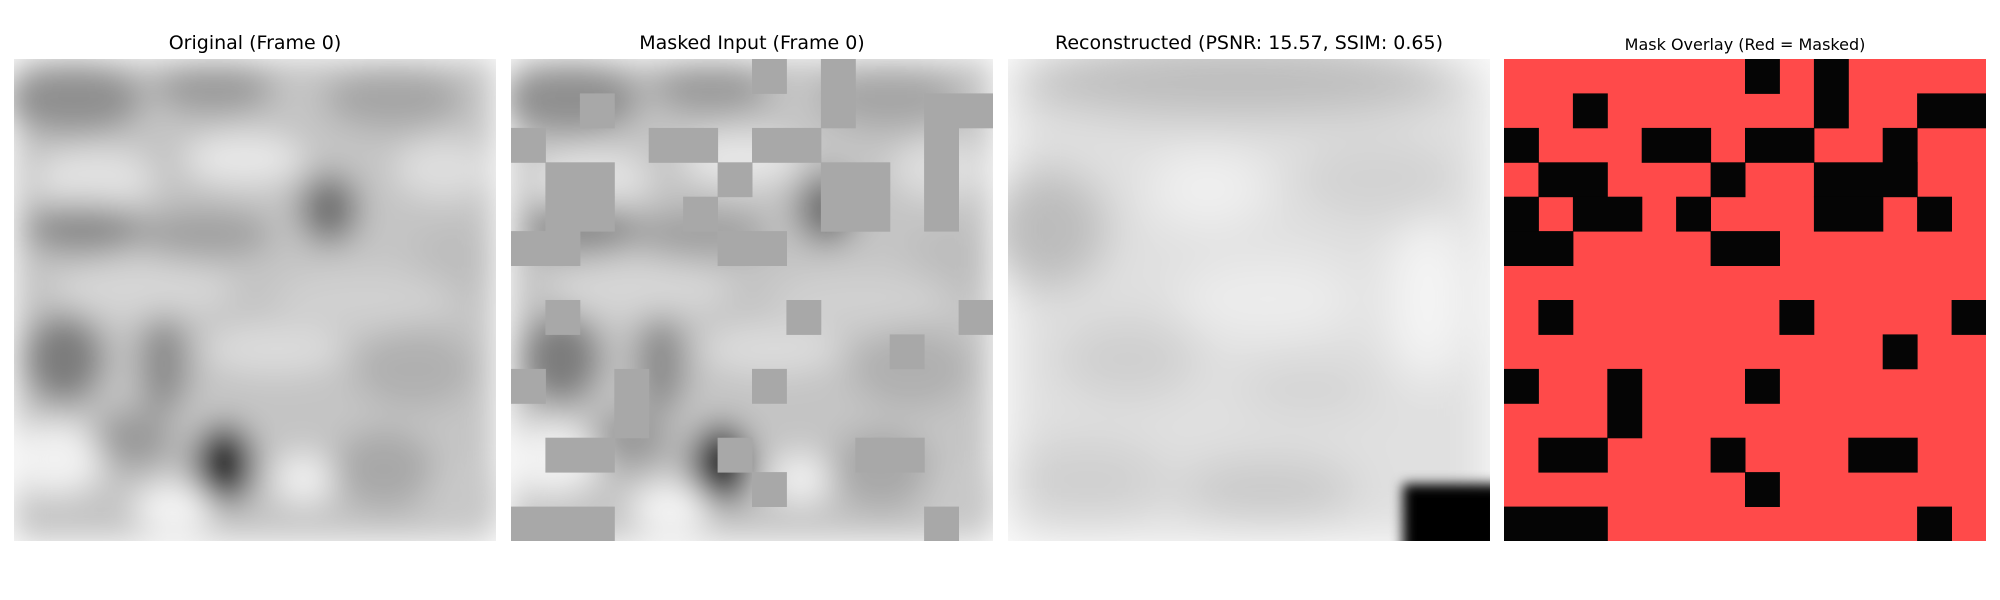 This screenshot has width=2000, height=600. I want to click on panel-title-original: Original (Frame 0), so click(255, 43).